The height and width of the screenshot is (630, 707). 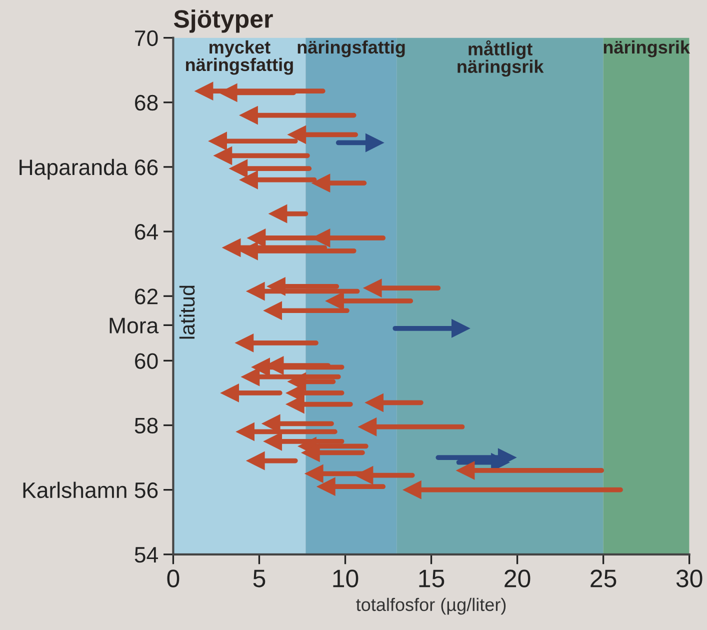 I want to click on y-tick-label: 68, so click(x=146, y=102).